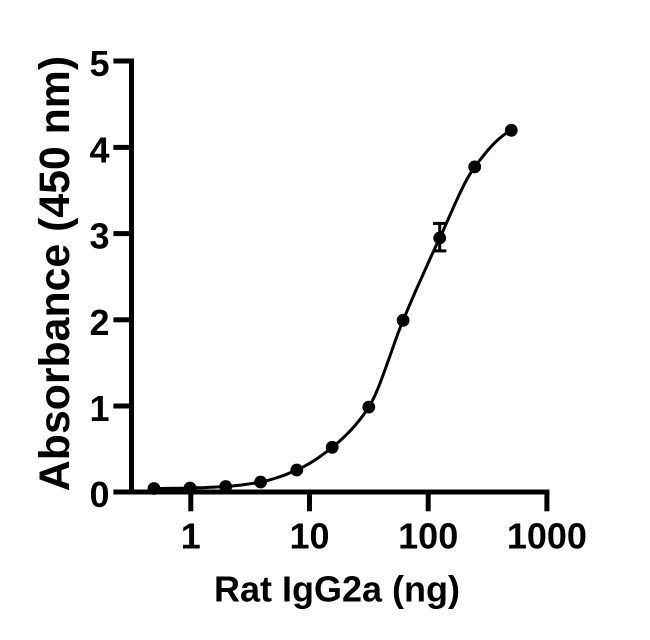 This screenshot has width=650, height=640. I want to click on svg-text: Absorbance (450 nm), so click(55, 273).